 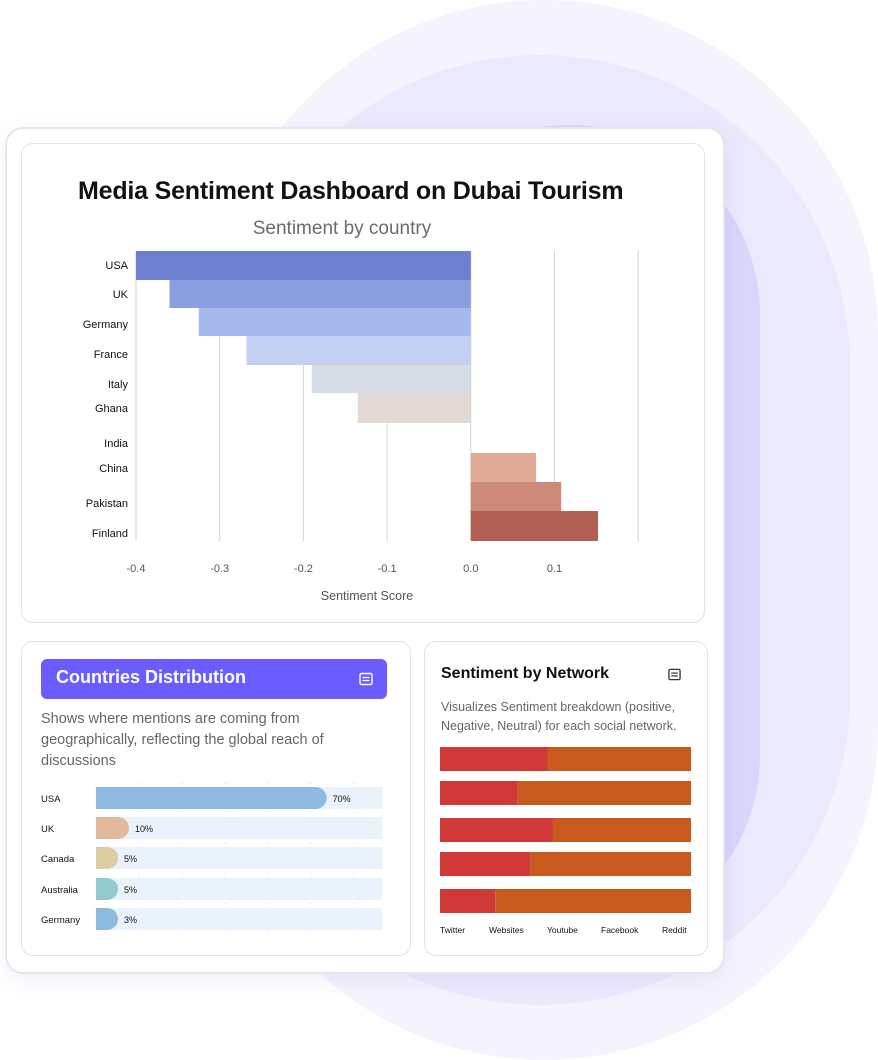 What do you see at coordinates (130, 920) in the screenshot?
I see `data-label: 3%` at bounding box center [130, 920].